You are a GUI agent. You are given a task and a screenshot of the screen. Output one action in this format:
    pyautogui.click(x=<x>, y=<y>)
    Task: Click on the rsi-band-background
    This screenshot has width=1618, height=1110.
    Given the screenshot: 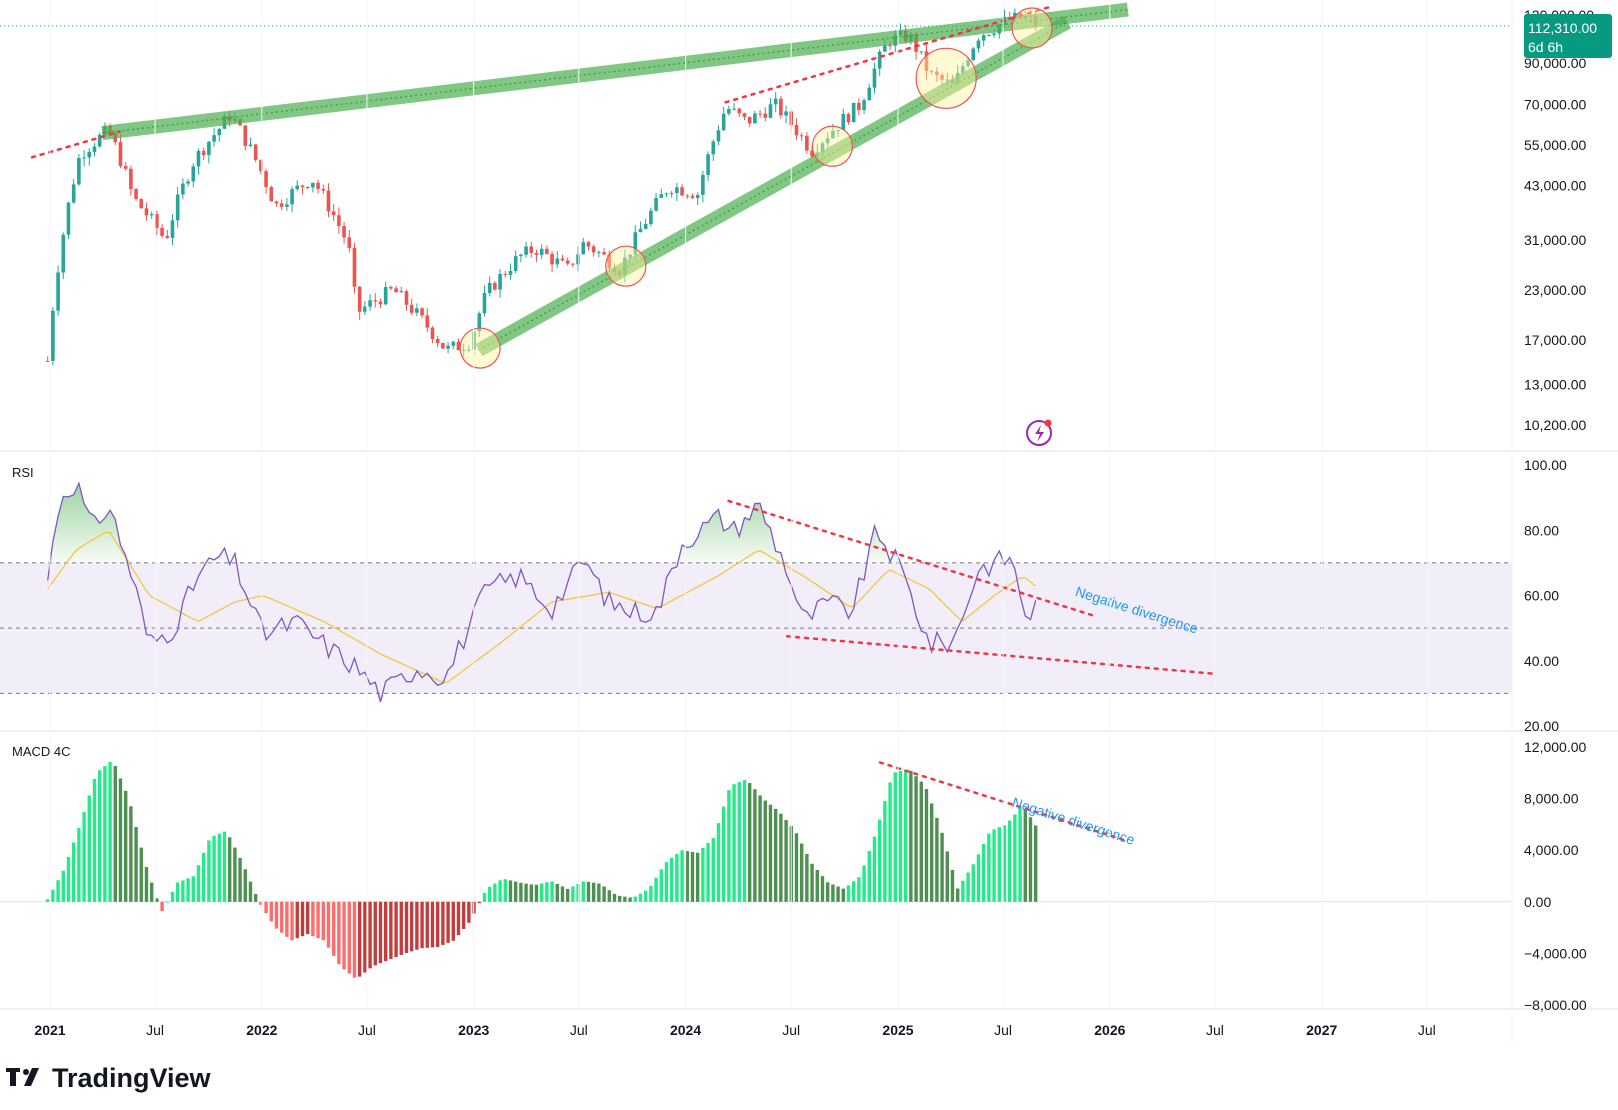 What is the action you would take?
    pyautogui.click(x=756, y=628)
    